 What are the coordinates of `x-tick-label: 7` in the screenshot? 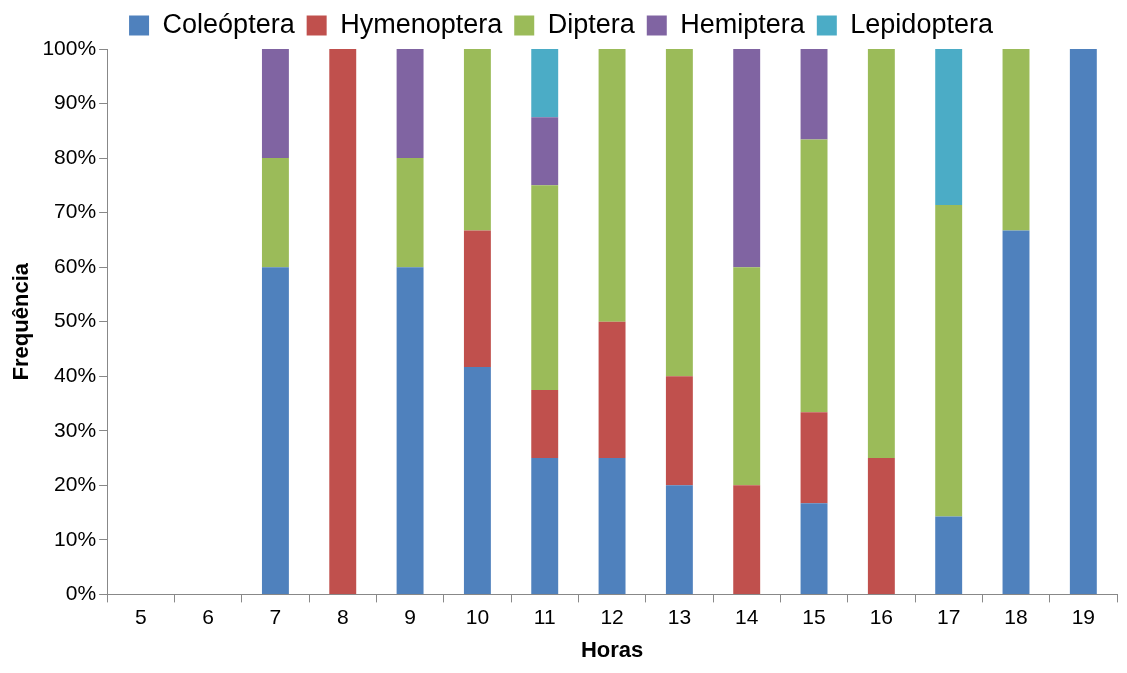 It's located at (275, 616).